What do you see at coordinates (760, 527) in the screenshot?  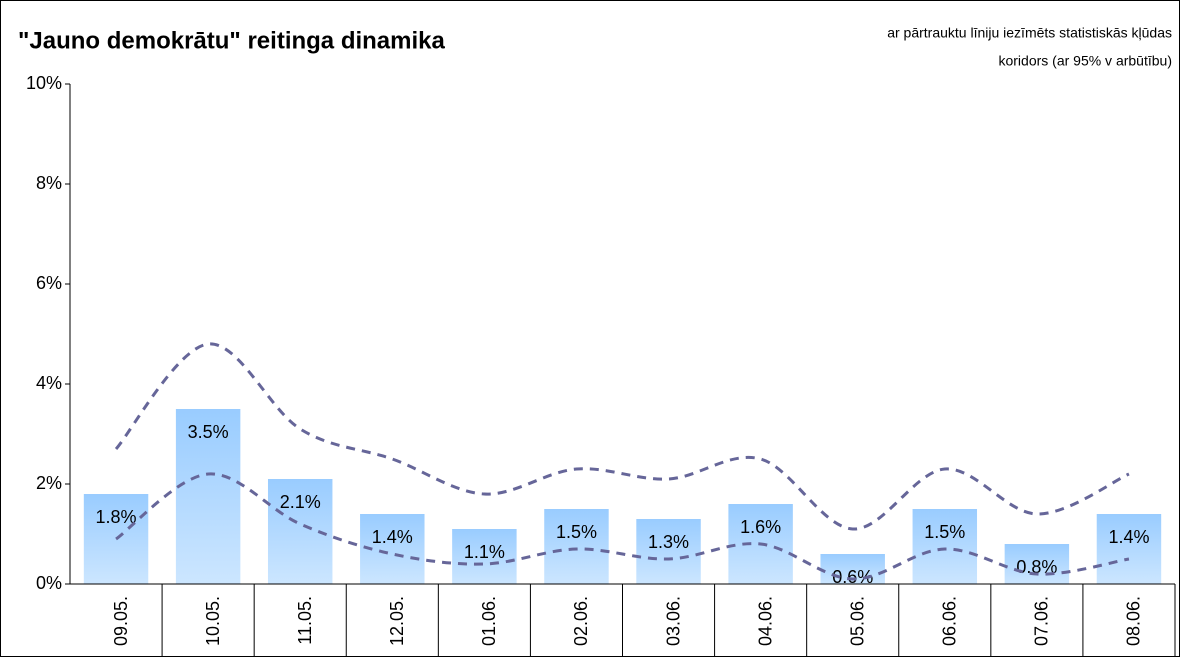 I see `data-label: 1.6%` at bounding box center [760, 527].